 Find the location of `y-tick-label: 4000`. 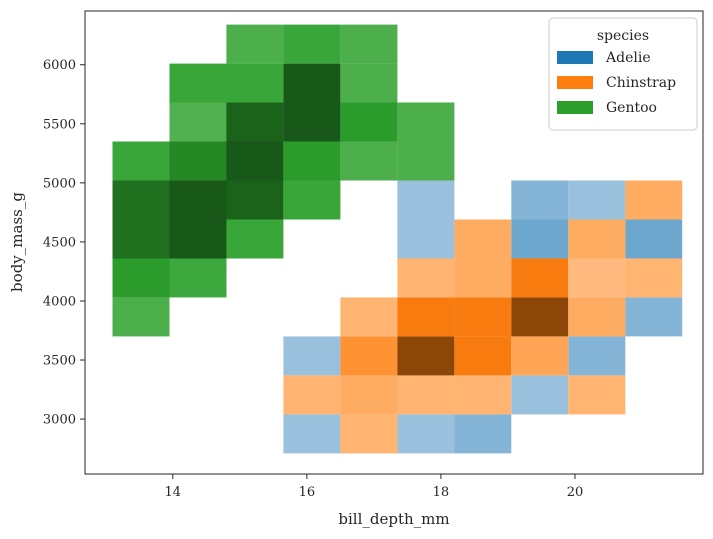

y-tick-label: 4000 is located at coordinates (59, 301).